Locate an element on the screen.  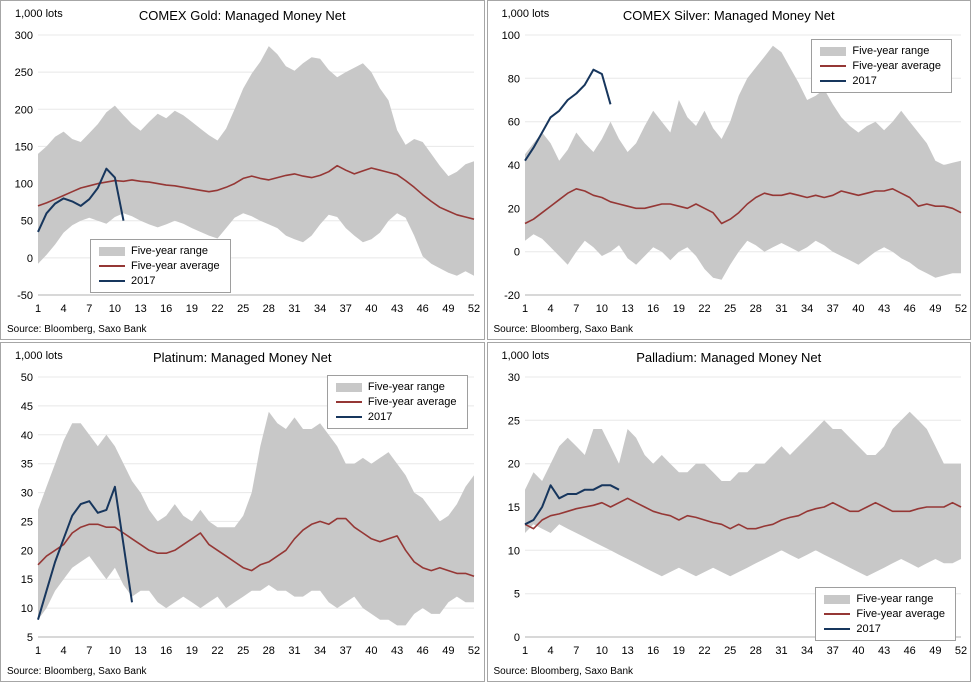
svg-text: 30 is located at coordinates (27, 494).